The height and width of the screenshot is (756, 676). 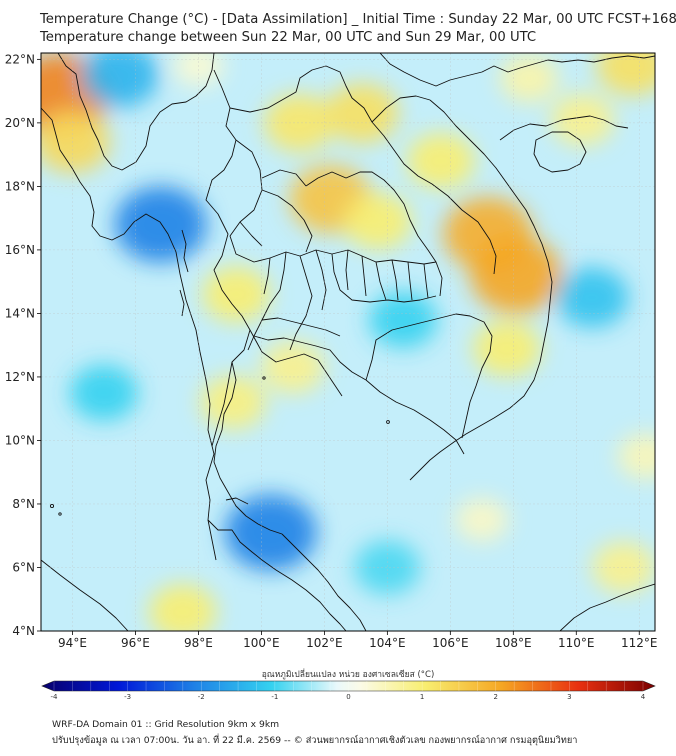 What do you see at coordinates (20, 59) in the screenshot?
I see `lat-tick-label: 22°N` at bounding box center [20, 59].